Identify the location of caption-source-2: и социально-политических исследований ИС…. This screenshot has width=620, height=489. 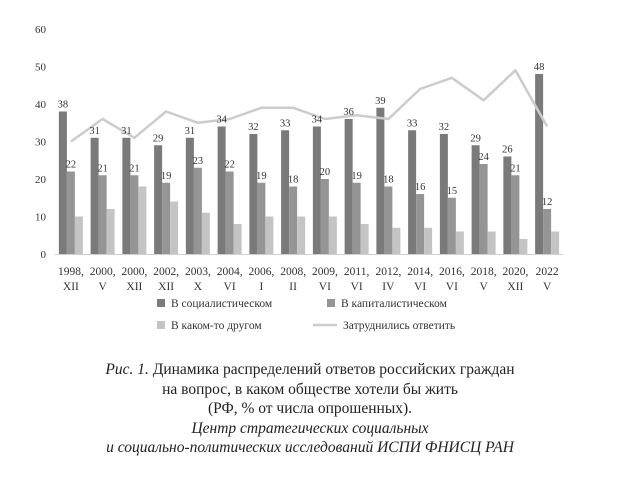
(310, 447).